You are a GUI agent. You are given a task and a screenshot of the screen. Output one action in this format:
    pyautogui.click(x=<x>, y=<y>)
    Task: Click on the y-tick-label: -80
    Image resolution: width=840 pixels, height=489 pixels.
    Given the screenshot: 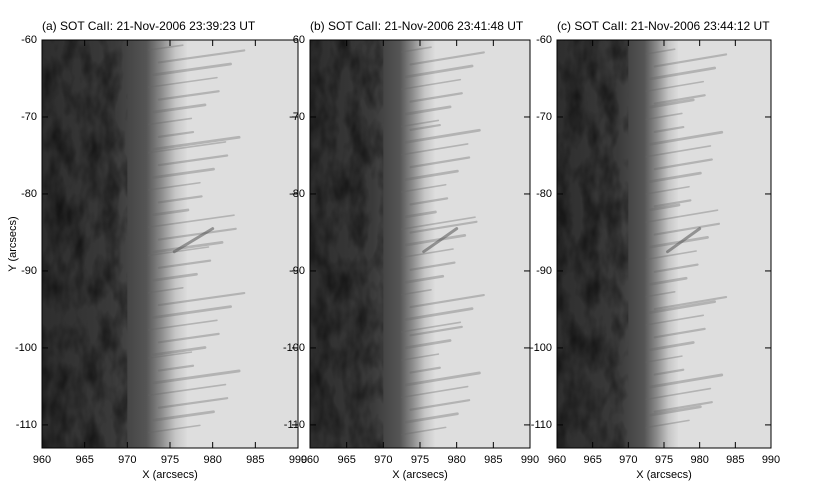 What is the action you would take?
    pyautogui.click(x=544, y=194)
    